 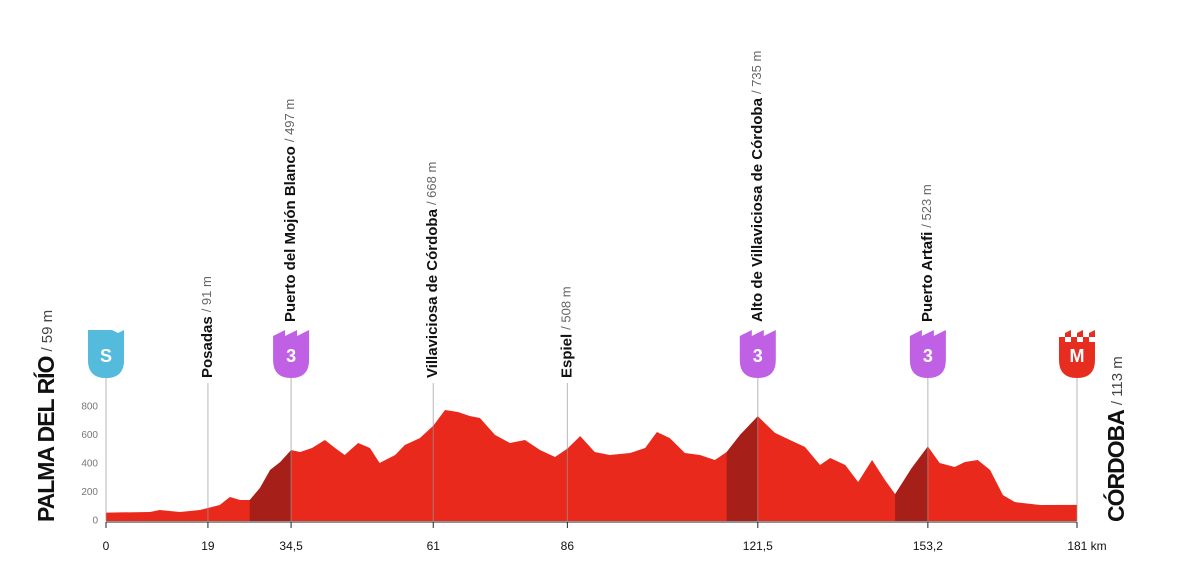 I want to click on side-label: CÓRDOBA / 113 m, so click(x=1115, y=439).